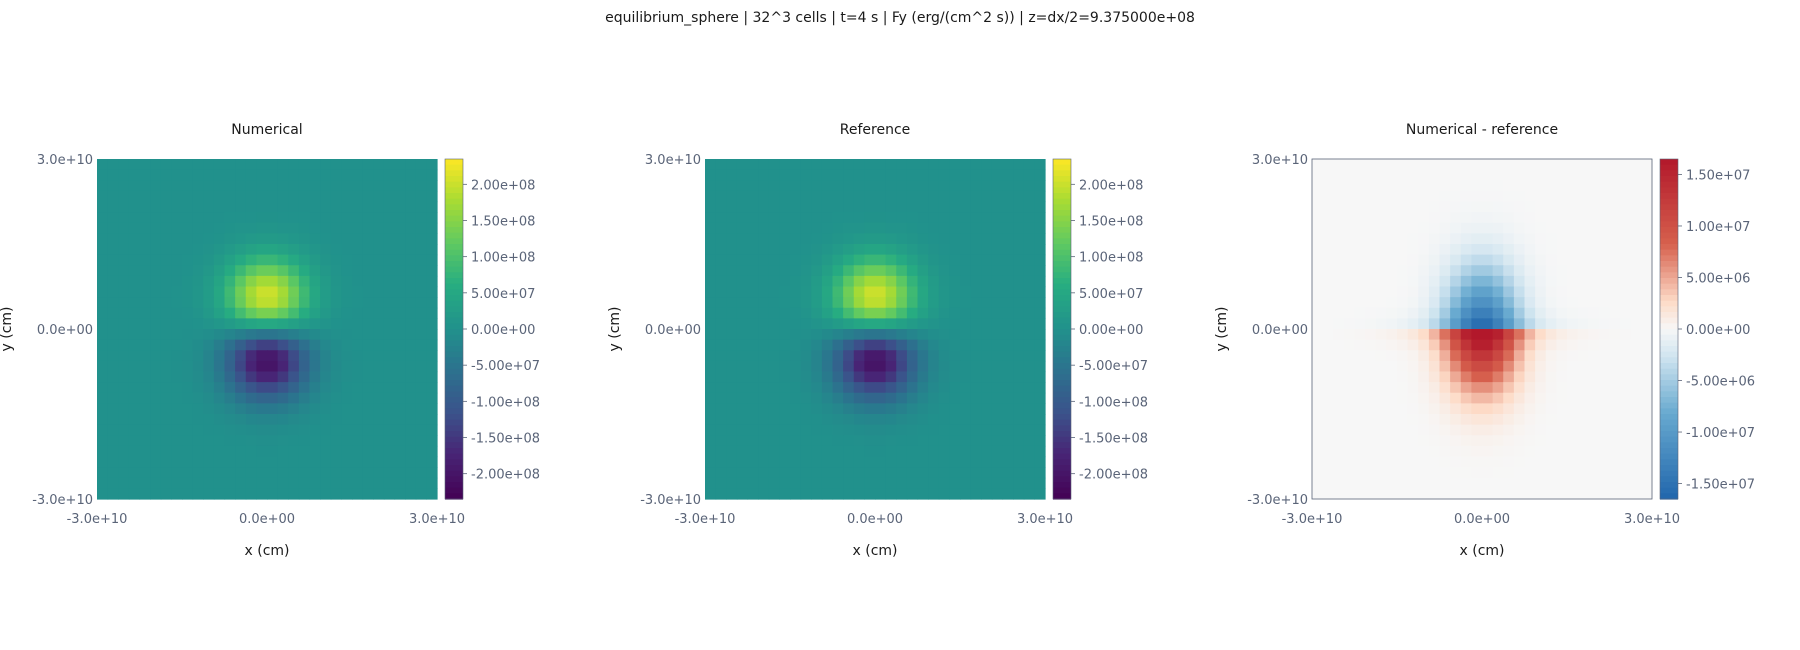  Describe the element at coordinates (875, 519) in the screenshot. I see `x-tick-label: 0.0e+00` at that location.